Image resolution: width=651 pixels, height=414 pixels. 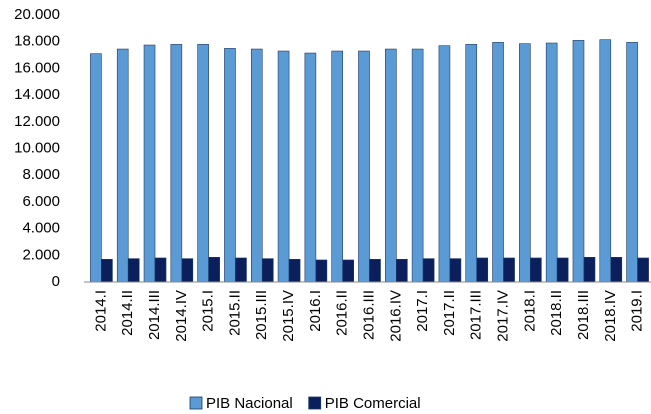 I want to click on x-tick-label: 2015.III, so click(x=261, y=315).